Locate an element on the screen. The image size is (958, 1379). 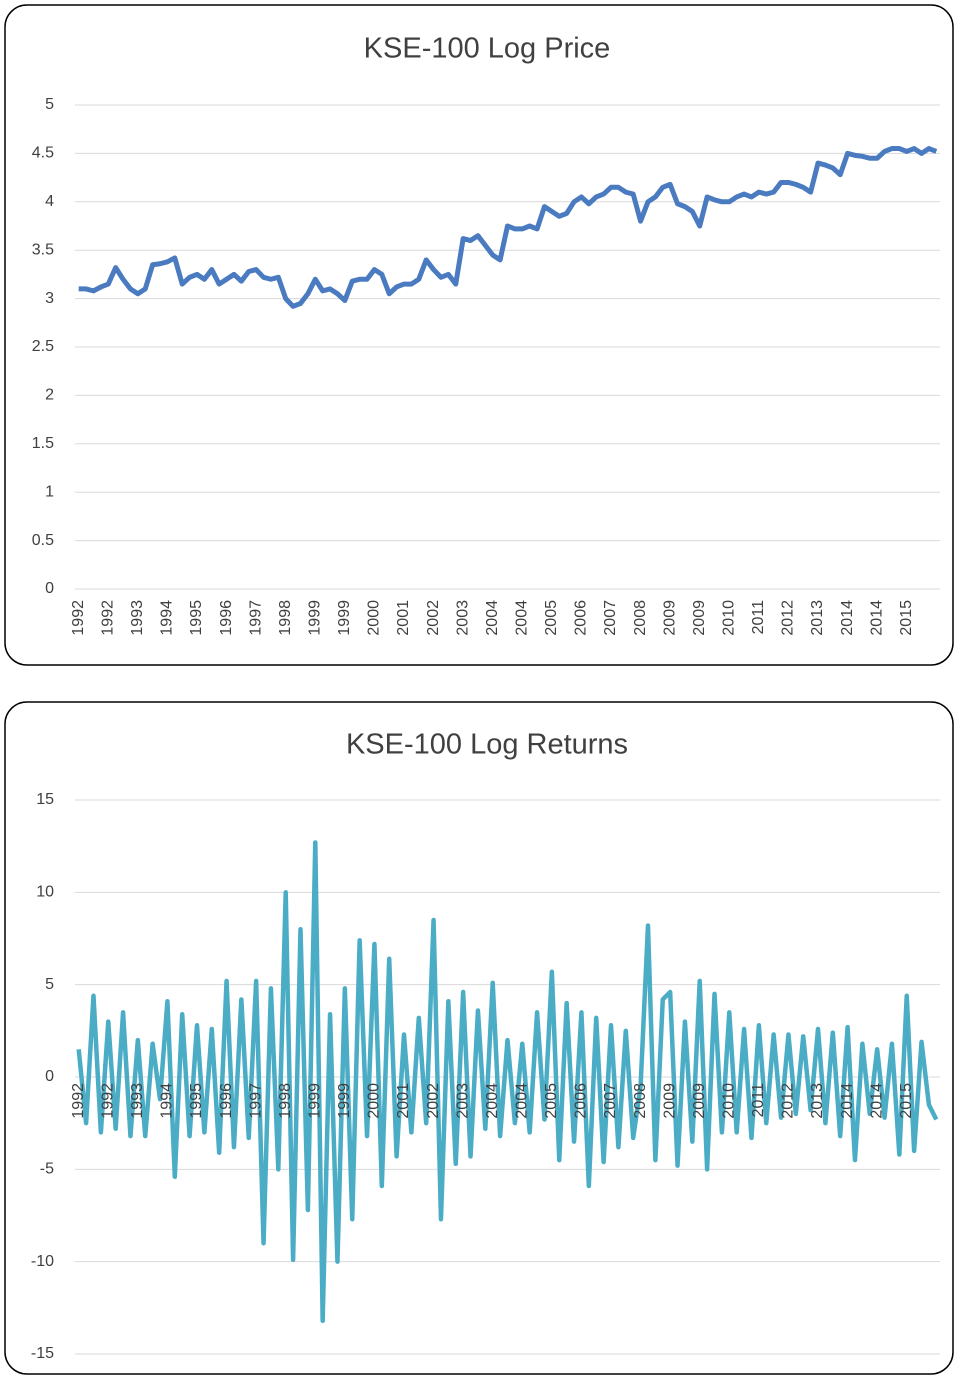
y-tick-label: 1.5 is located at coordinates (43, 443).